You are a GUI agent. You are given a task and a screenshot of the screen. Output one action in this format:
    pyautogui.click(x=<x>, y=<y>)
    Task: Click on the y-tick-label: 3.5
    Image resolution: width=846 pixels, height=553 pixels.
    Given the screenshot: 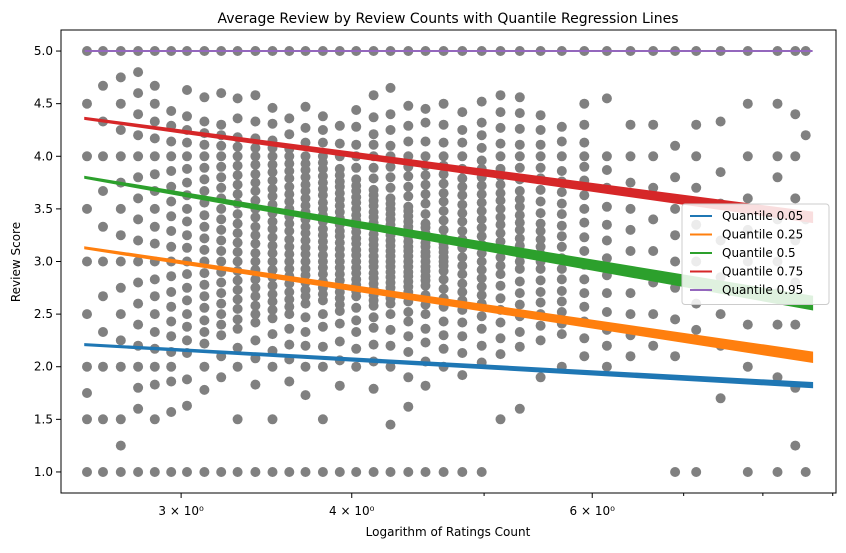 What is the action you would take?
    pyautogui.click(x=43, y=209)
    